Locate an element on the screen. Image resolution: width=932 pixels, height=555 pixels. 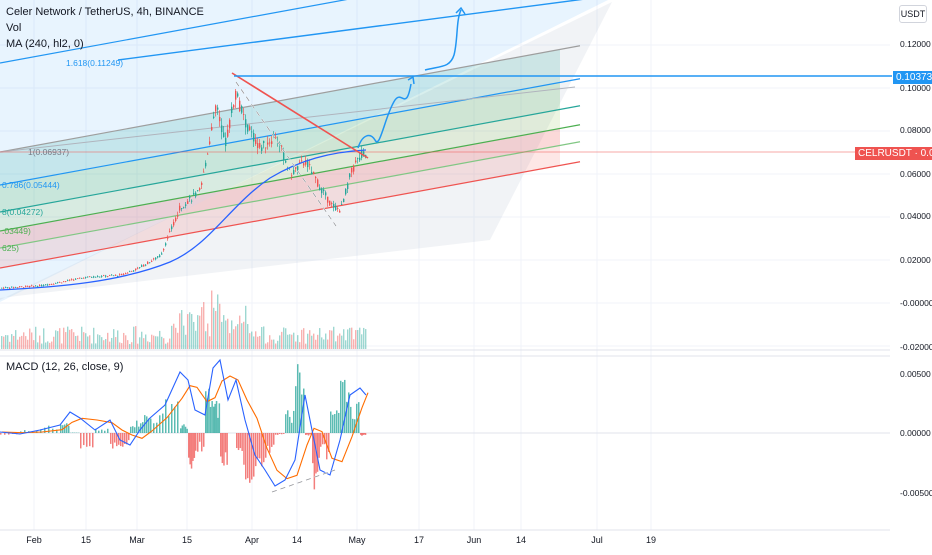
price-tick-label: 0.08000 is located at coordinates (915, 130).